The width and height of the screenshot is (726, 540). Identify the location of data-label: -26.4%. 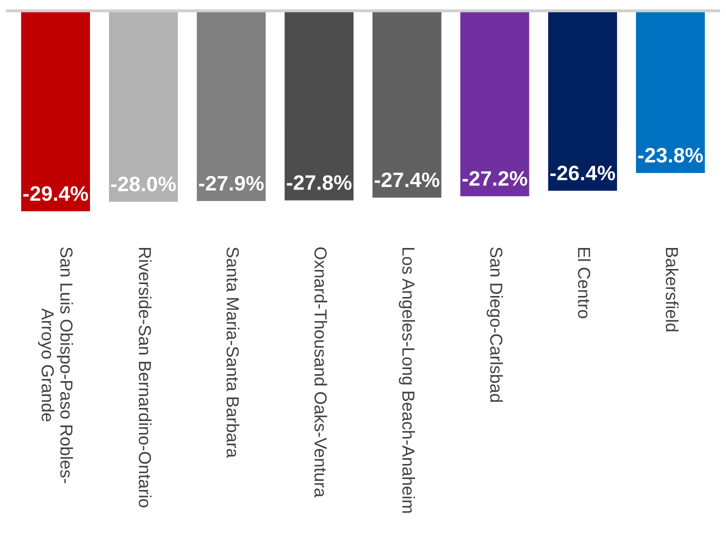
(583, 173).